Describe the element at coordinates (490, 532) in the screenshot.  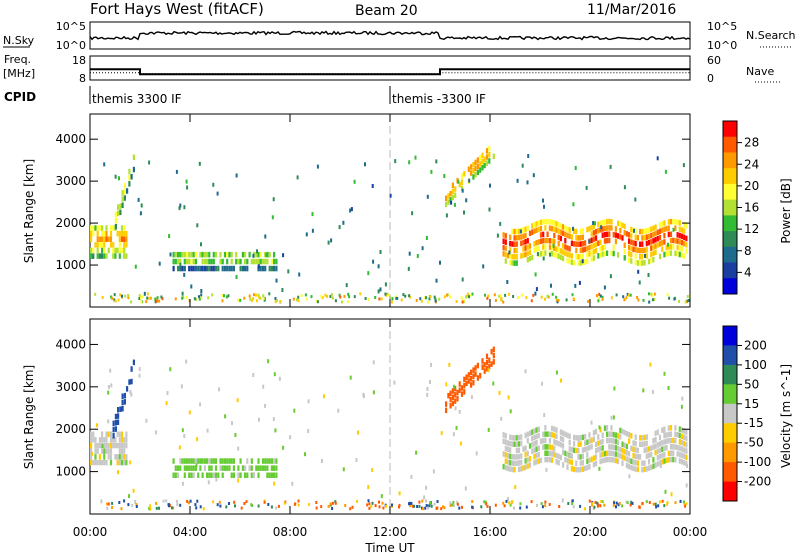
I see `x-tick-label: 16:00` at that location.